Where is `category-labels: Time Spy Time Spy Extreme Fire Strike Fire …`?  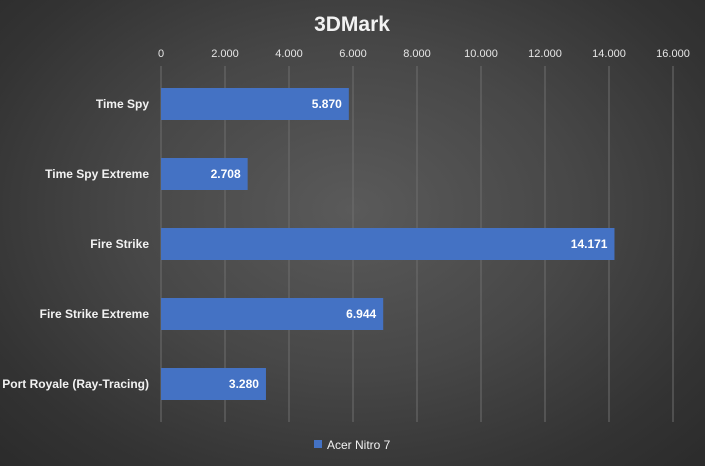 category-labels: Time Spy Time Spy Extreme Fire Strike Fire … is located at coordinates (75, 244).